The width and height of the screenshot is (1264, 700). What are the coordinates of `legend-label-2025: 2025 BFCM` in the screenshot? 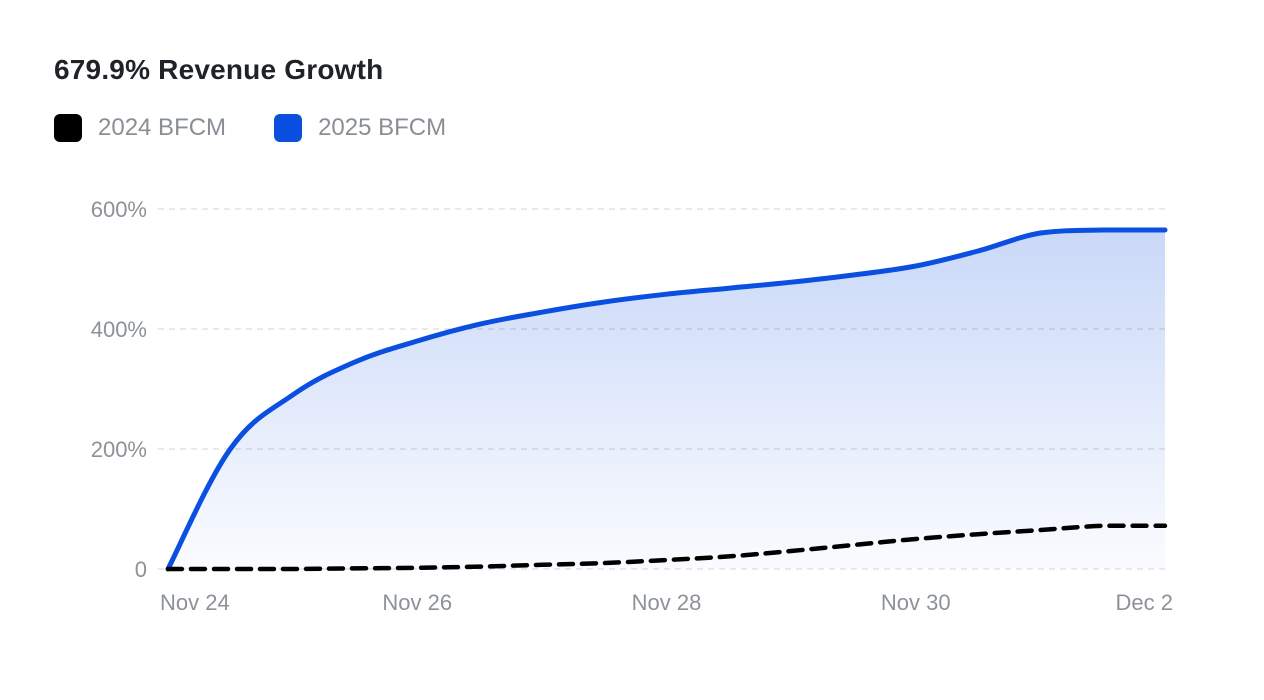 It's located at (382, 127).